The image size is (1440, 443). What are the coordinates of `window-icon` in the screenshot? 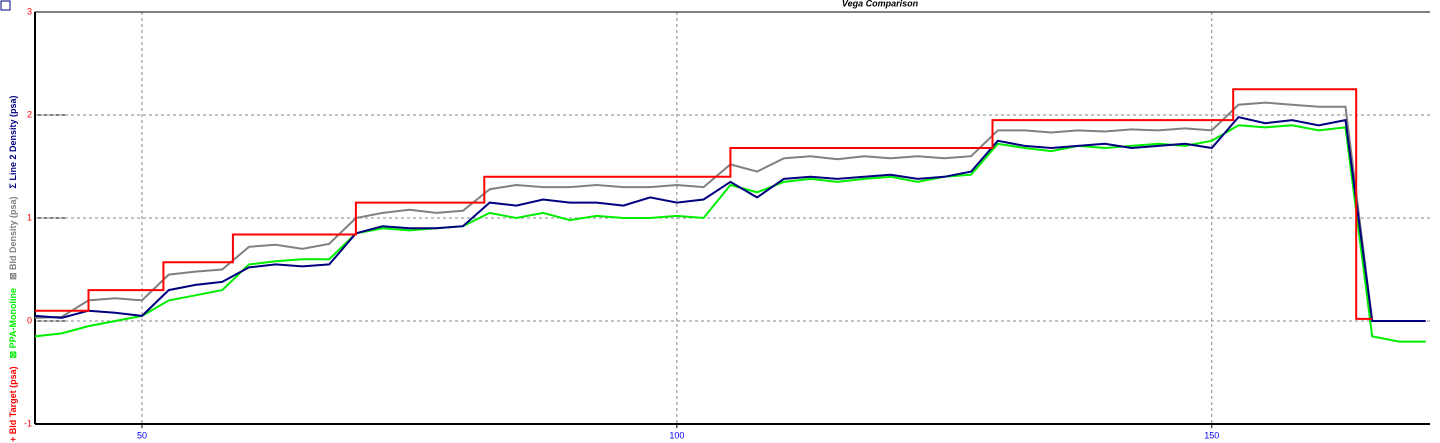 It's located at (5, 5).